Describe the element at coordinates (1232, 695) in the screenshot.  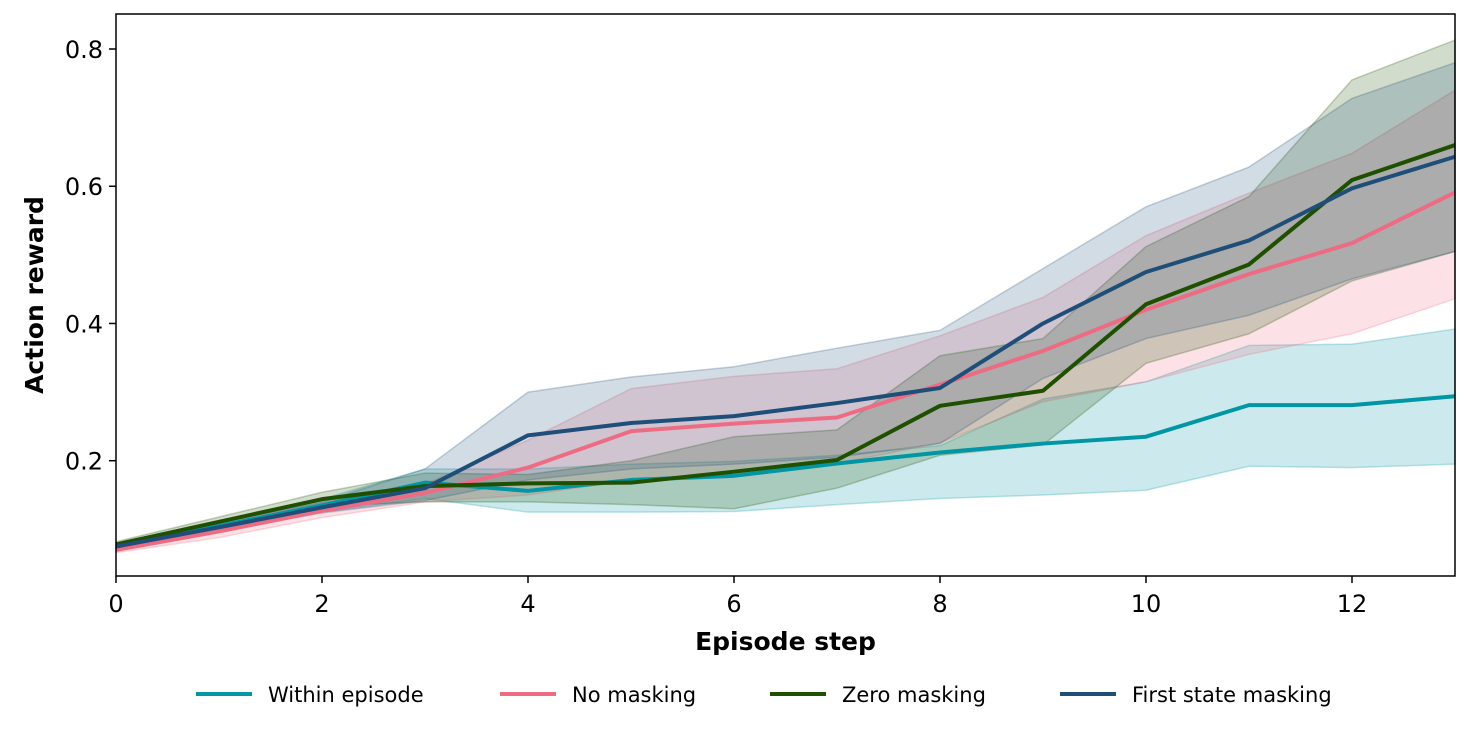
I see `legend-label: First state masking` at that location.